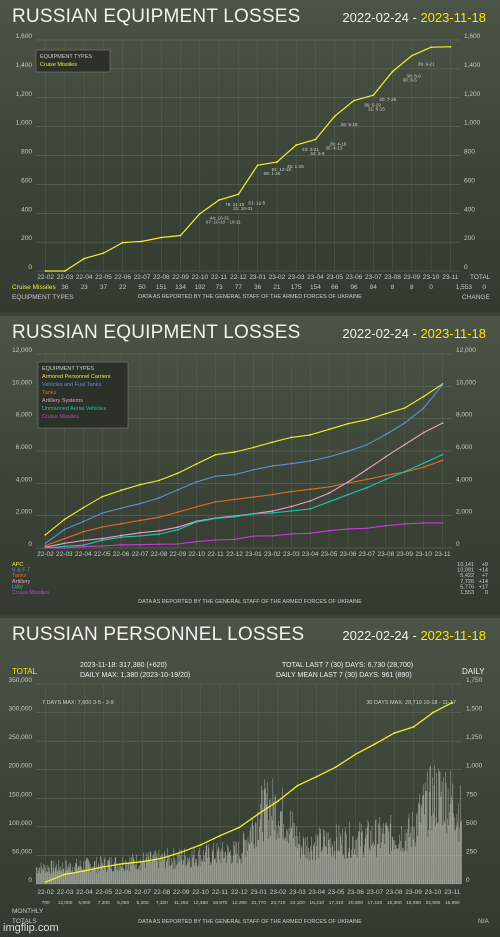  Describe the element at coordinates (404, 554) in the screenshot. I see `x-tick-label: 23-09` at that location.